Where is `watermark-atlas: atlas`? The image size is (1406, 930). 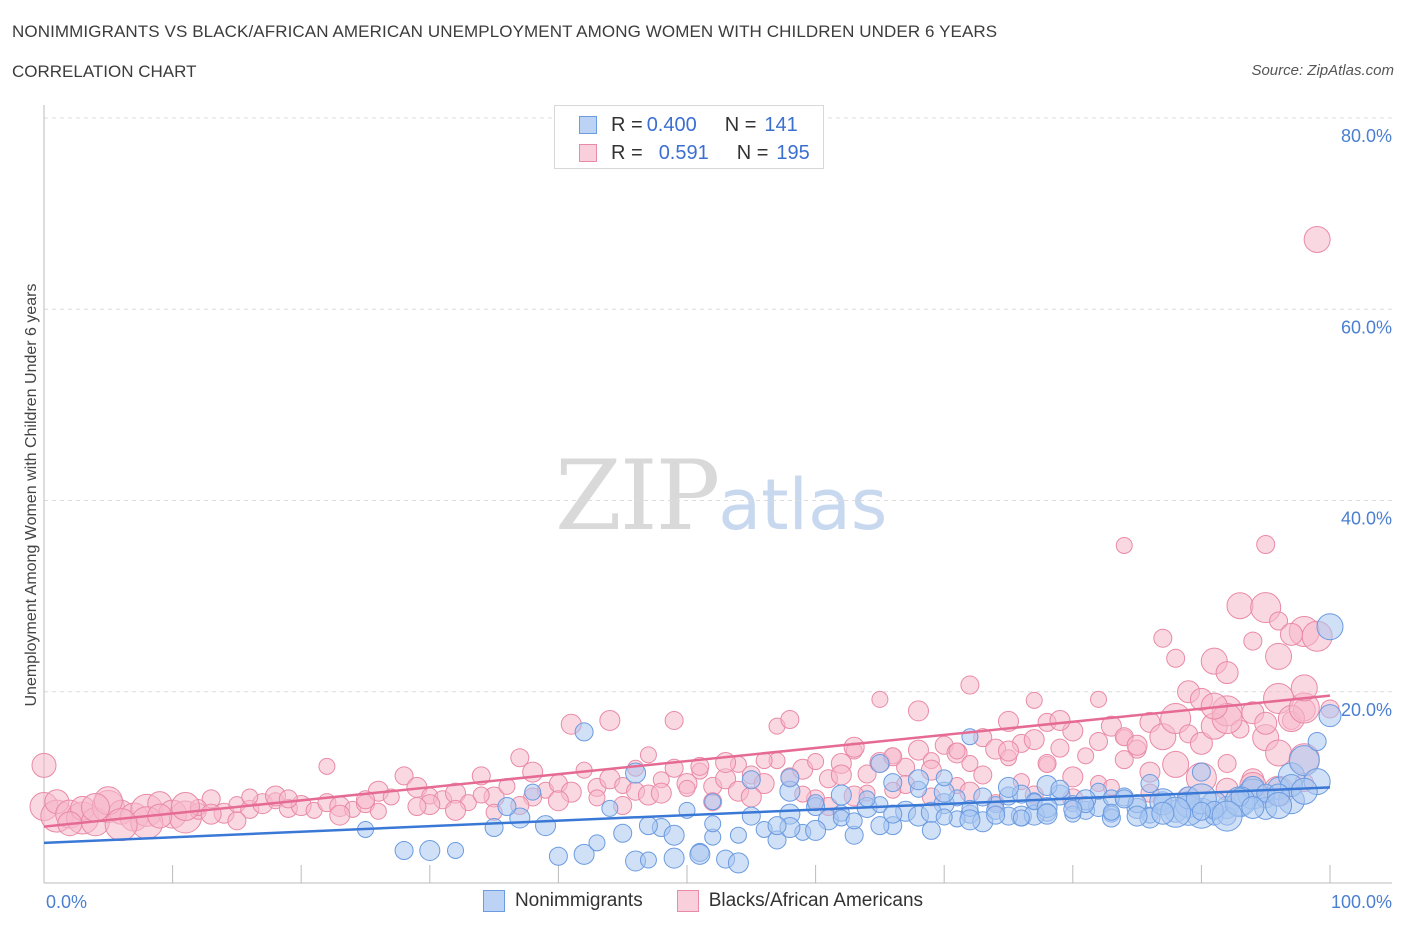
watermark-atlas: atlas is located at coordinates (803, 505).